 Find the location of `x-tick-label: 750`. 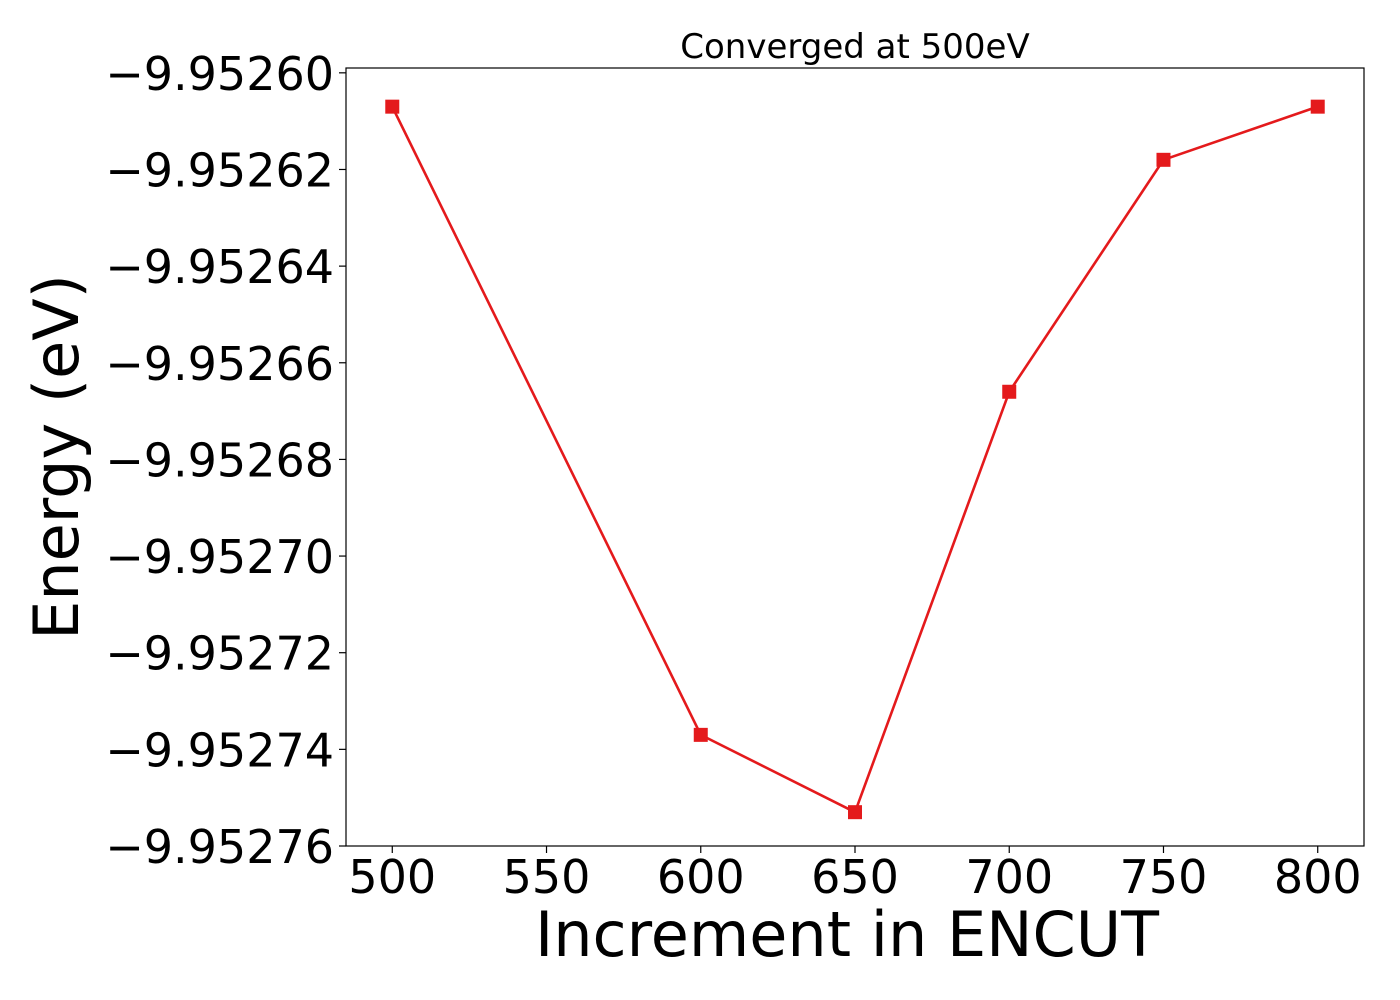

x-tick-label: 750 is located at coordinates (1164, 877).